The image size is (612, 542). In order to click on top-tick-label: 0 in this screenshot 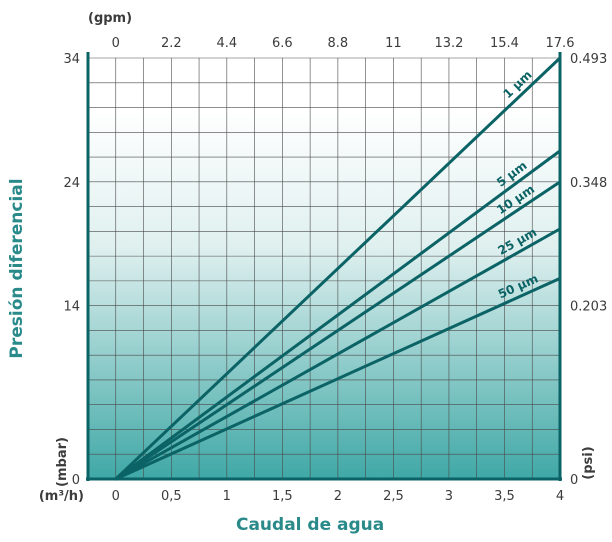, I will do `click(116, 43)`.